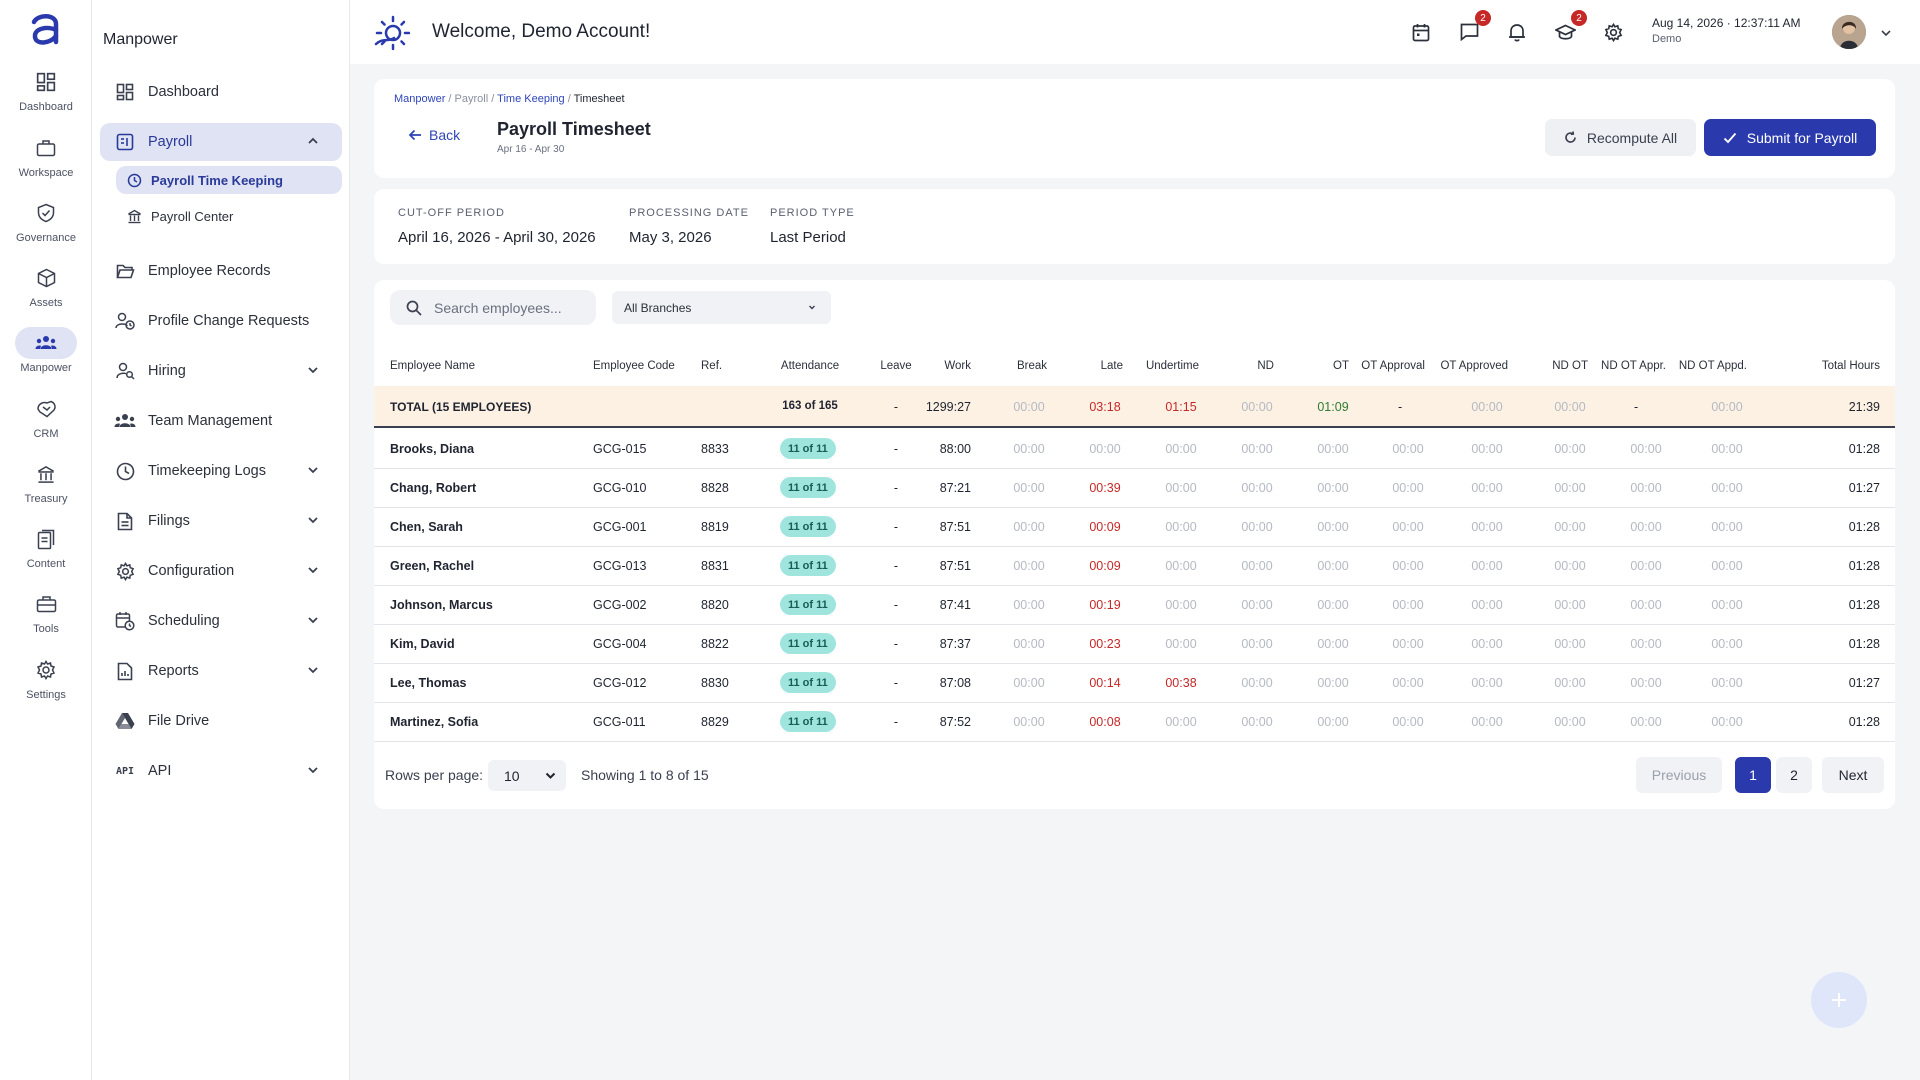  I want to click on rail-item-tools: Tools, so click(46, 611).